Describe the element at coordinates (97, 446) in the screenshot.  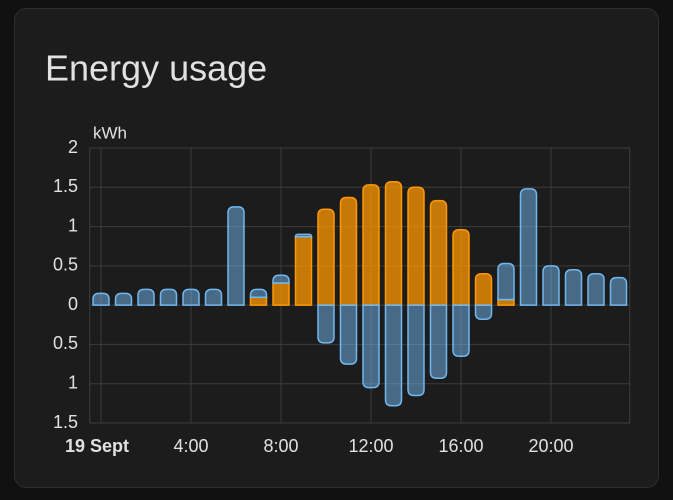
I see `x-tick-label: 19 Sept` at that location.